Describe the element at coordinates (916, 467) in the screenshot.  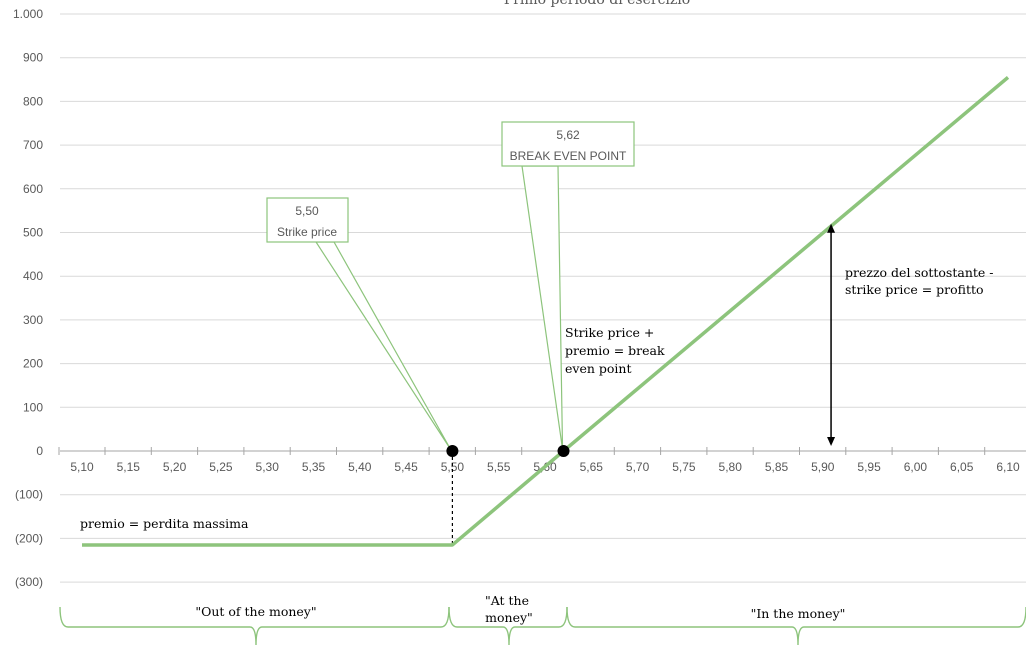
I see `x-tick-label: 6,00` at that location.